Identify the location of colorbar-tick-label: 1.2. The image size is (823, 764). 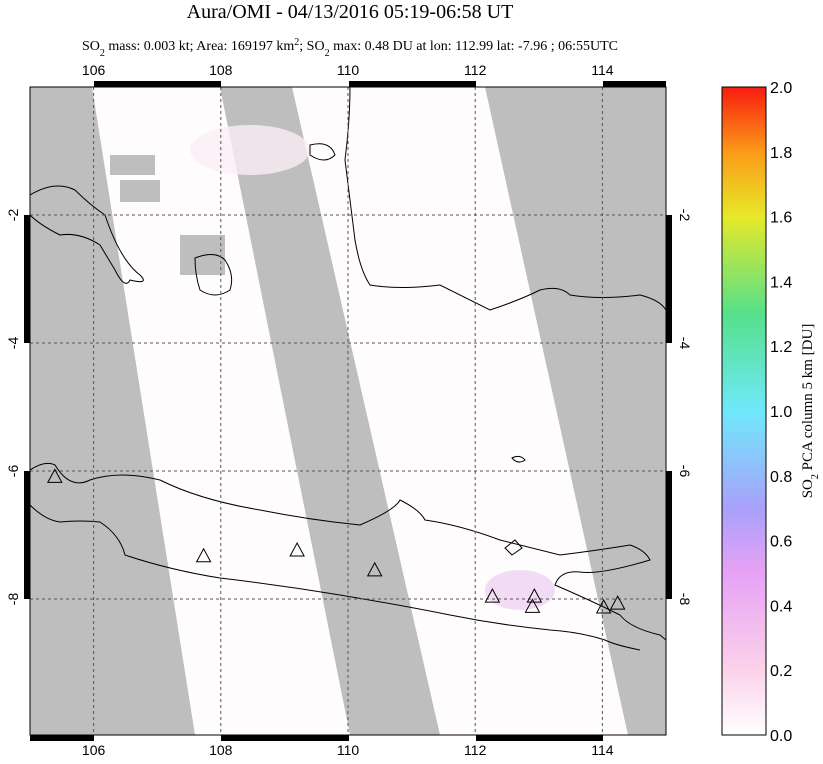
(781, 347).